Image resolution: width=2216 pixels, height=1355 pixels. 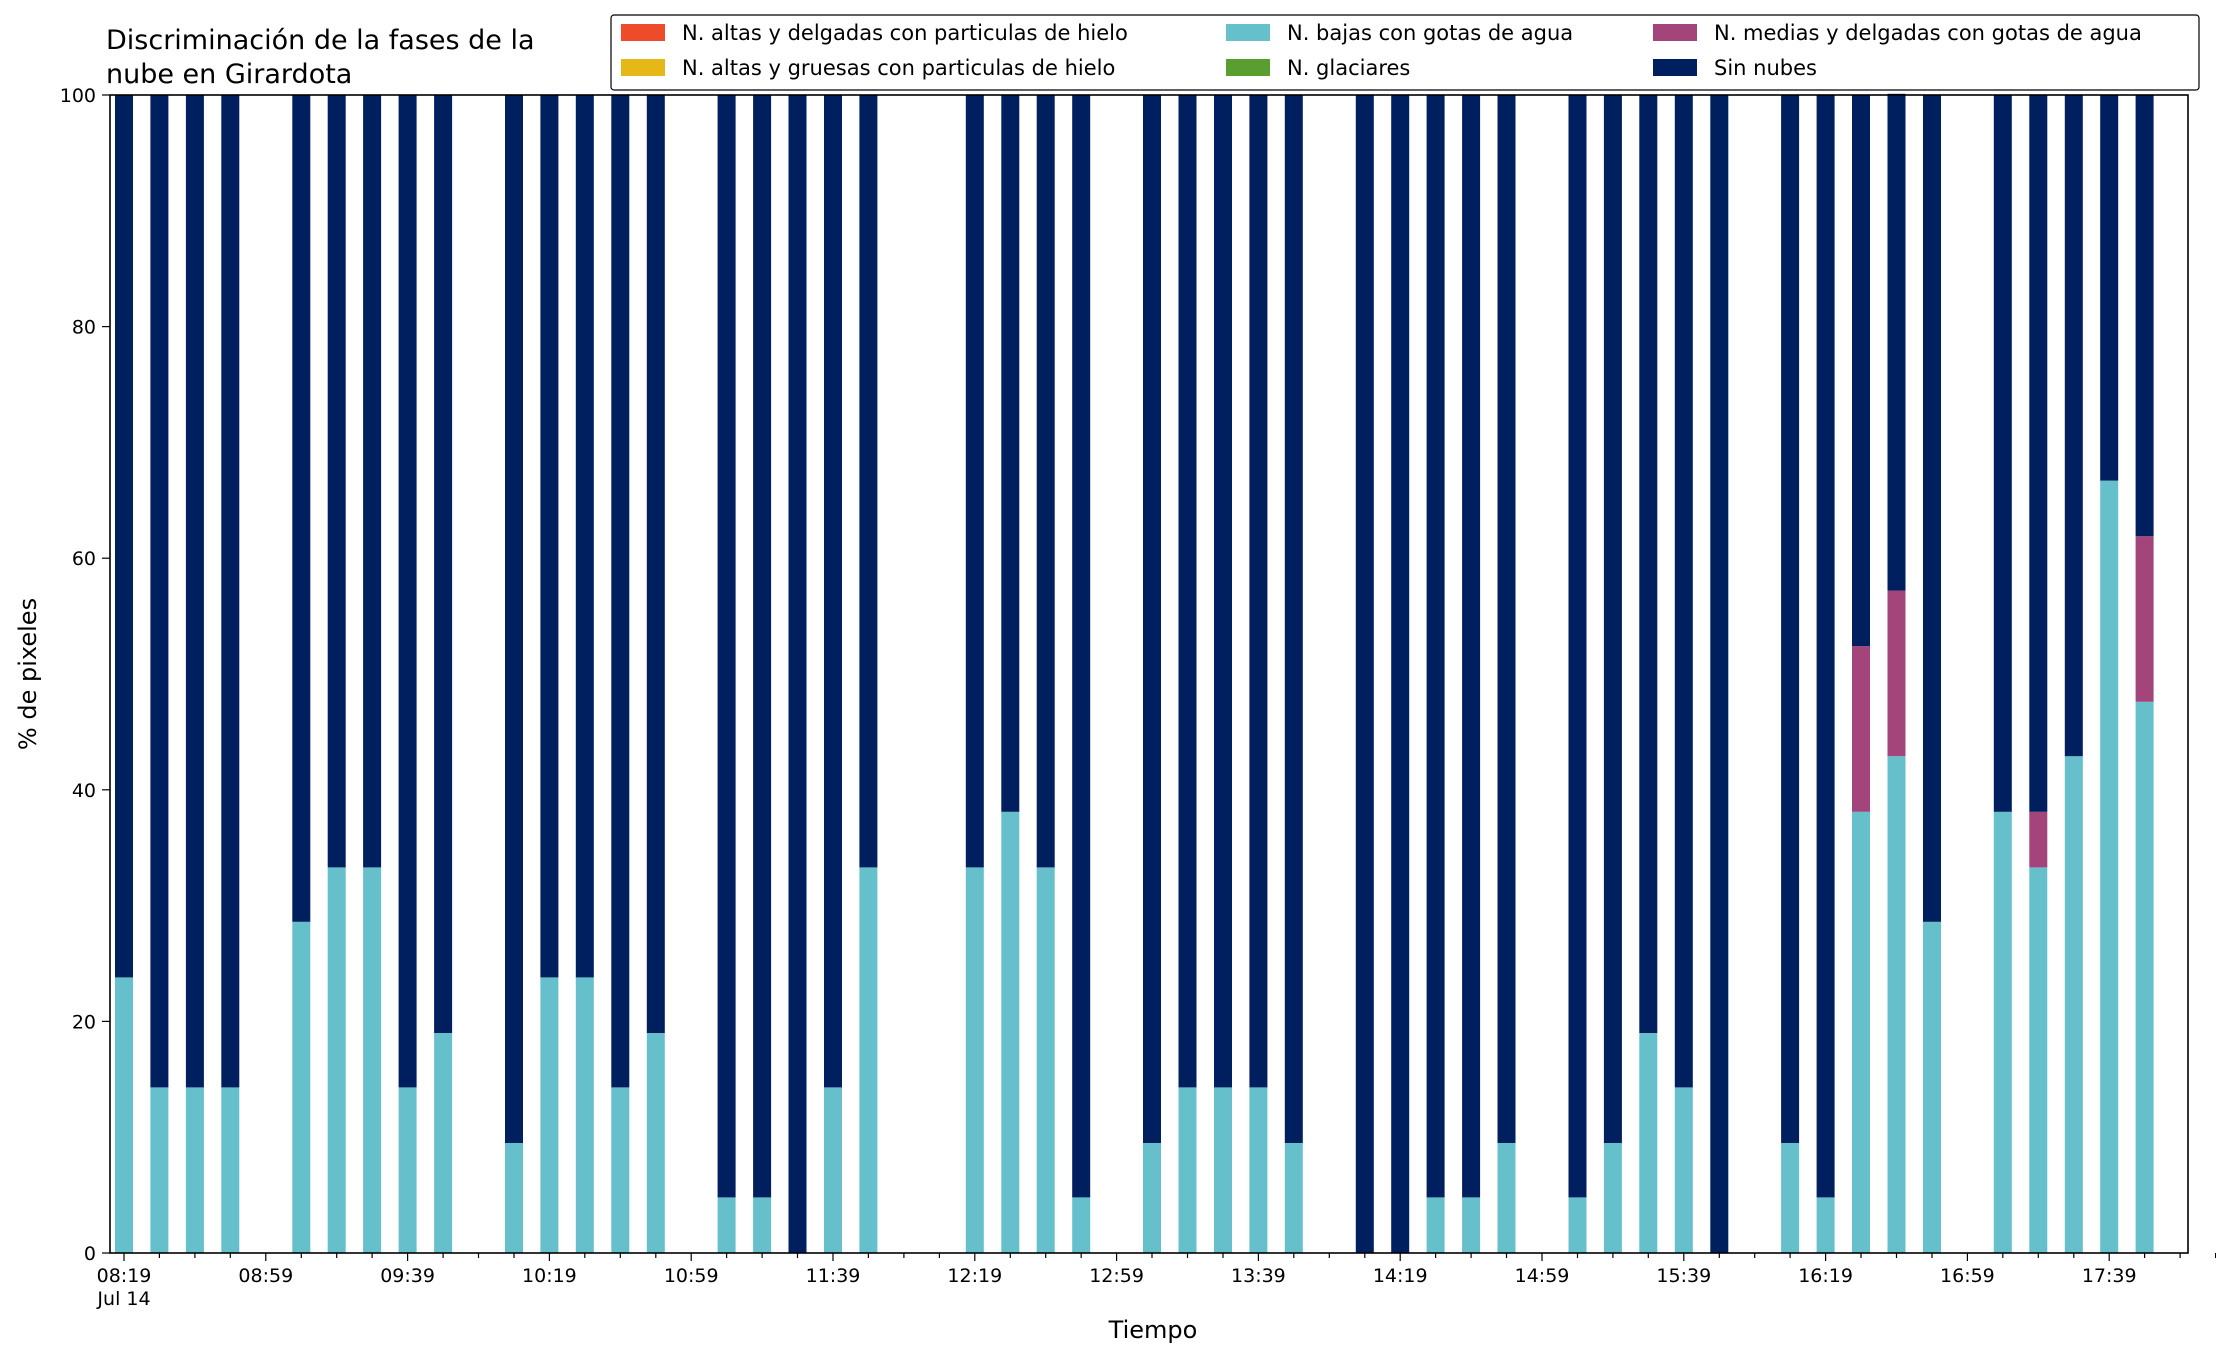 I want to click on y-tick-label: 100, so click(x=78, y=96).